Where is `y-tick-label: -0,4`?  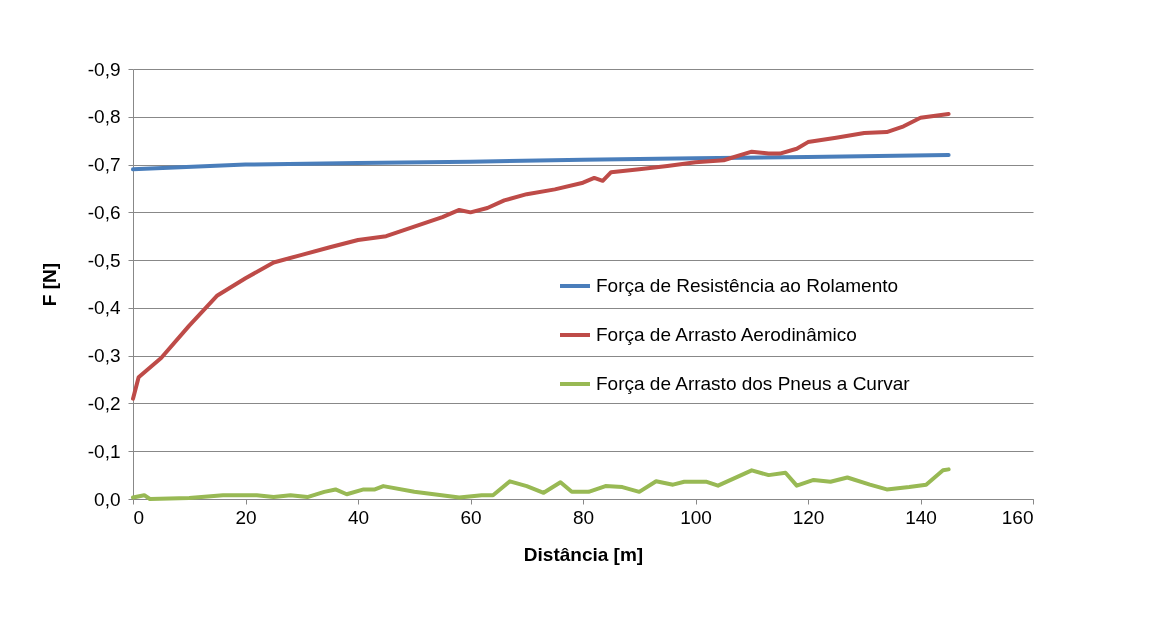
y-tick-label: -0,4 is located at coordinates (104, 308).